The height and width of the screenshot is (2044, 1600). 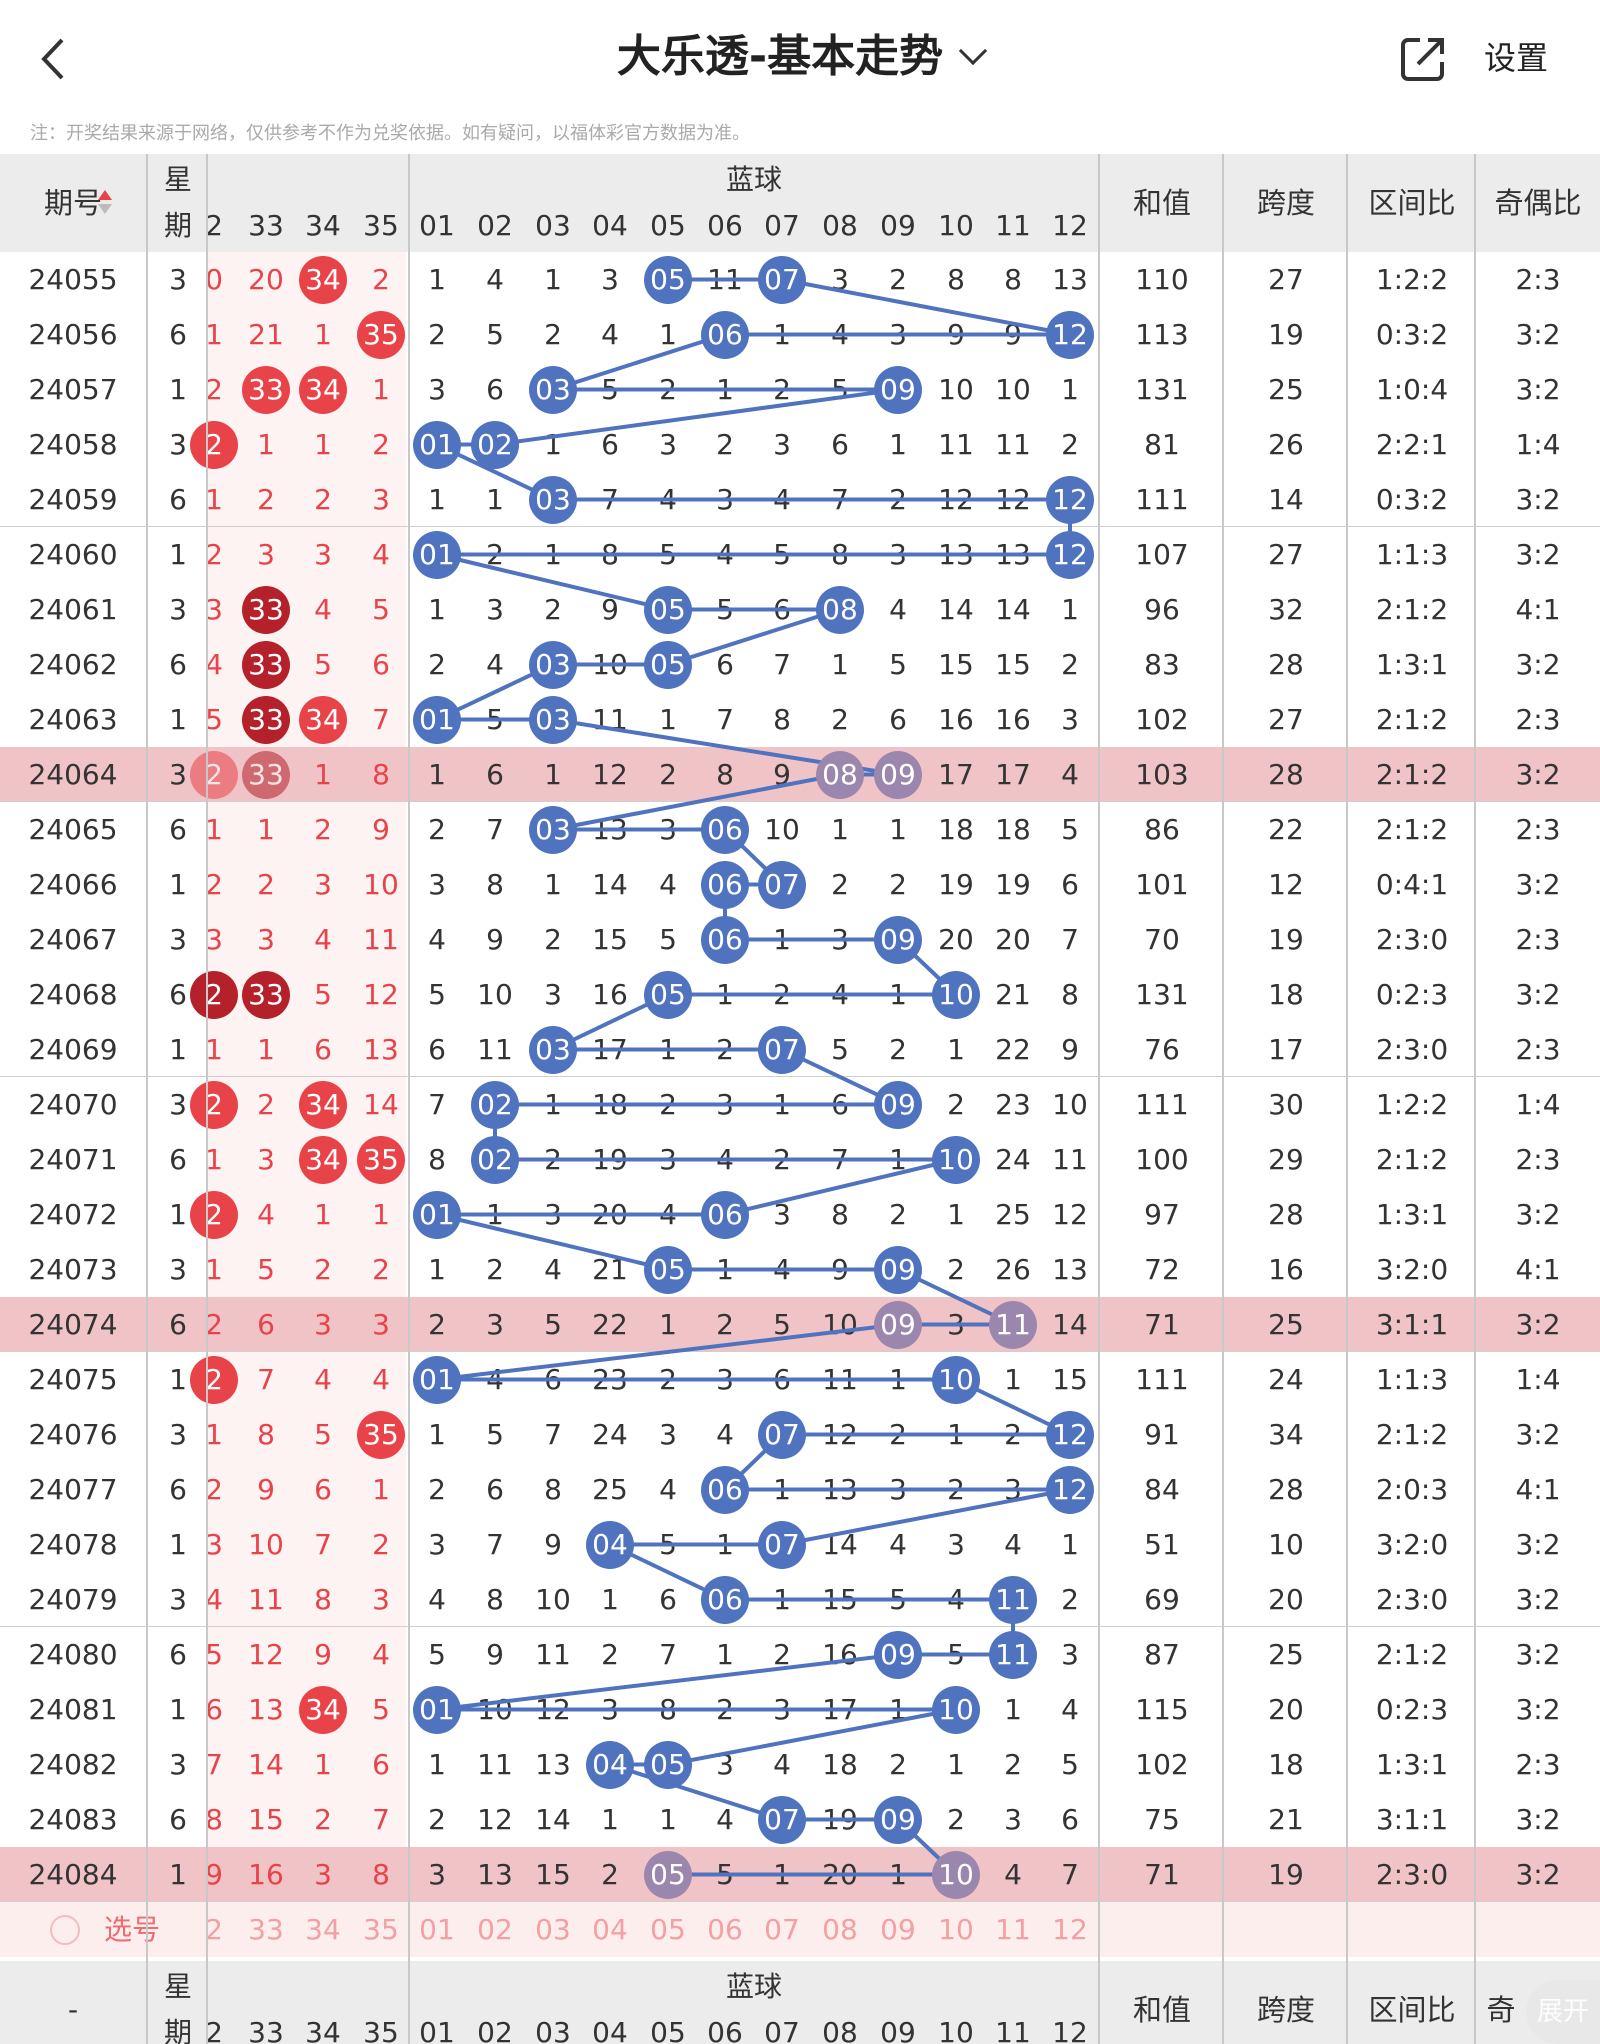 I want to click on front-number-cell: 6, so click(x=323, y=1489).